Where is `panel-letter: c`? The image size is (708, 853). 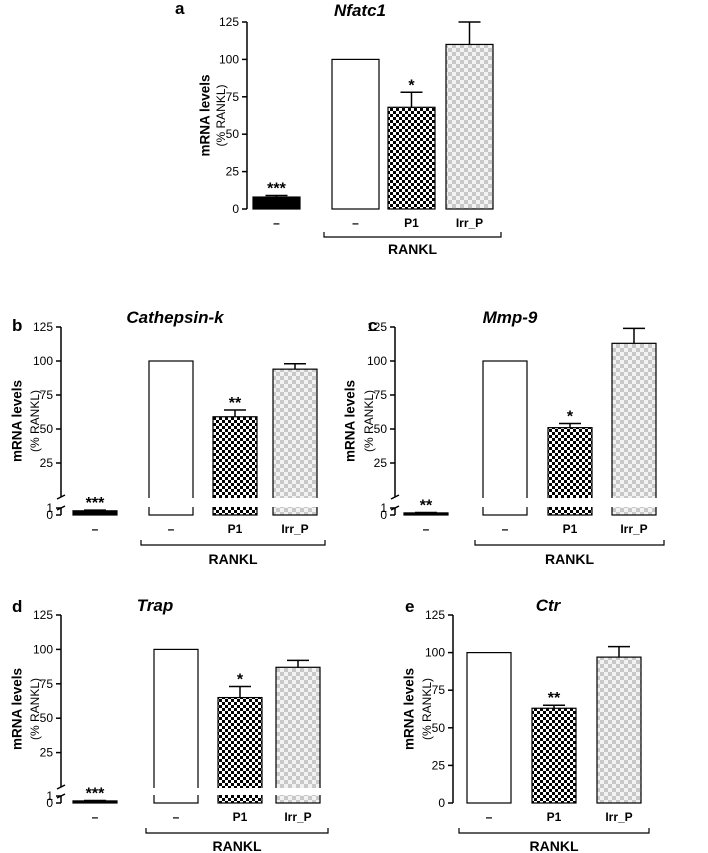 panel-letter: c is located at coordinates (372, 325).